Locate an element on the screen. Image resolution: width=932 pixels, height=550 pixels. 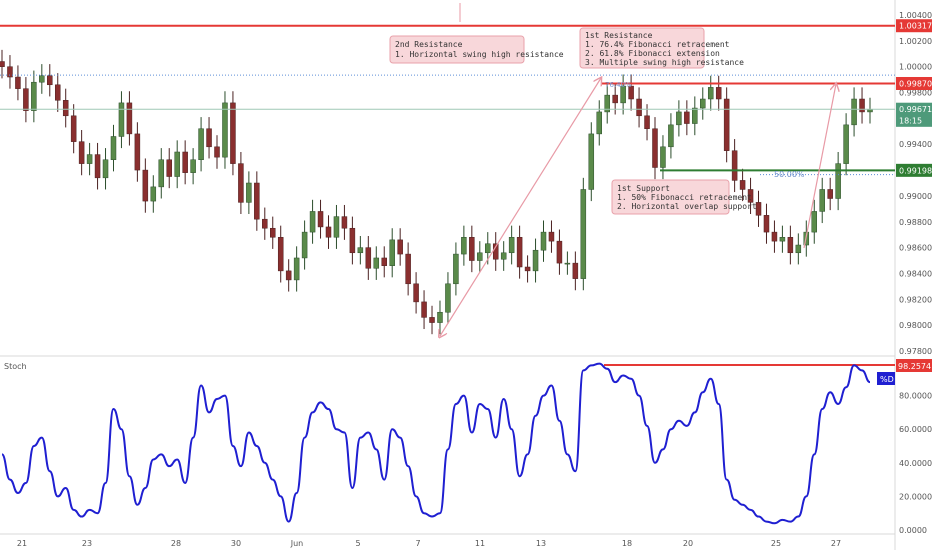
stoch-tick-label: 80.0000 is located at coordinates (915, 396).